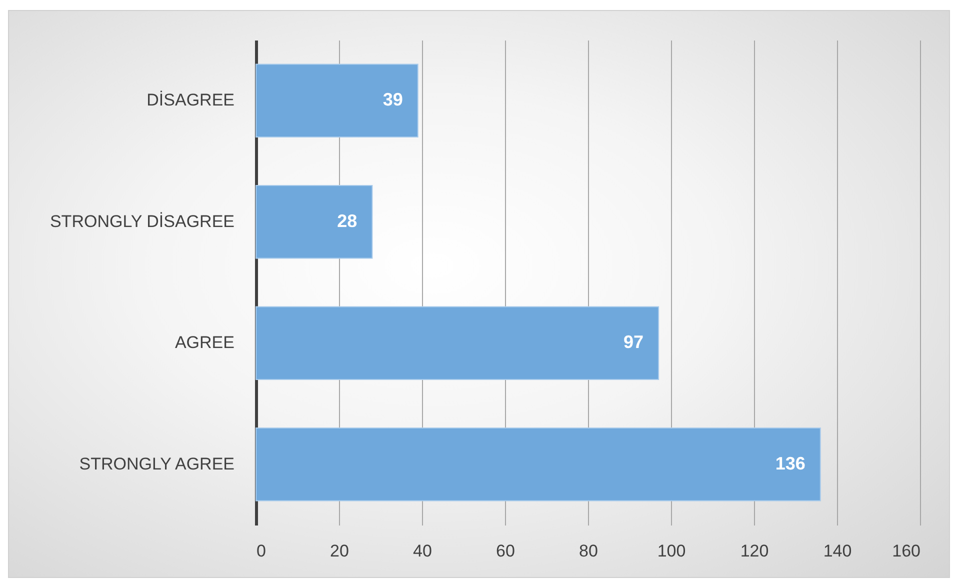 The height and width of the screenshot is (581, 957). What do you see at coordinates (142, 221) in the screenshot?
I see `y-tick-label: STRONGLY DİSAGREE` at bounding box center [142, 221].